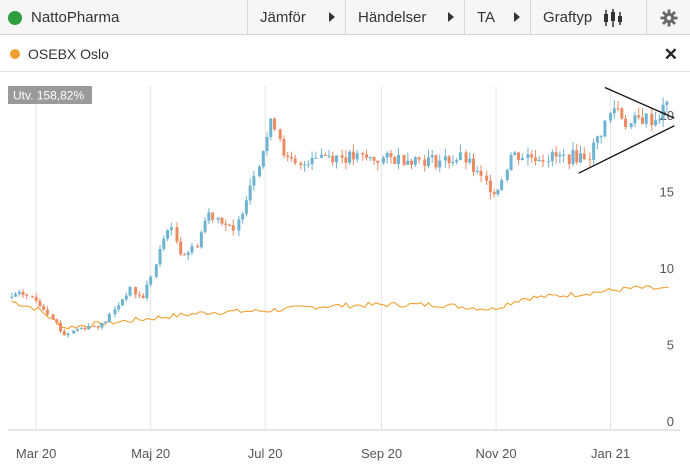  I want to click on y-tick-label: 10, so click(667, 268).